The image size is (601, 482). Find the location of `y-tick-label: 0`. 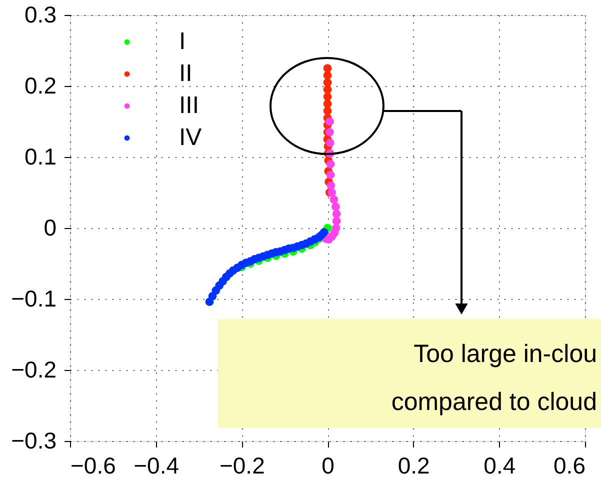

y-tick-label: 0 is located at coordinates (50, 227).